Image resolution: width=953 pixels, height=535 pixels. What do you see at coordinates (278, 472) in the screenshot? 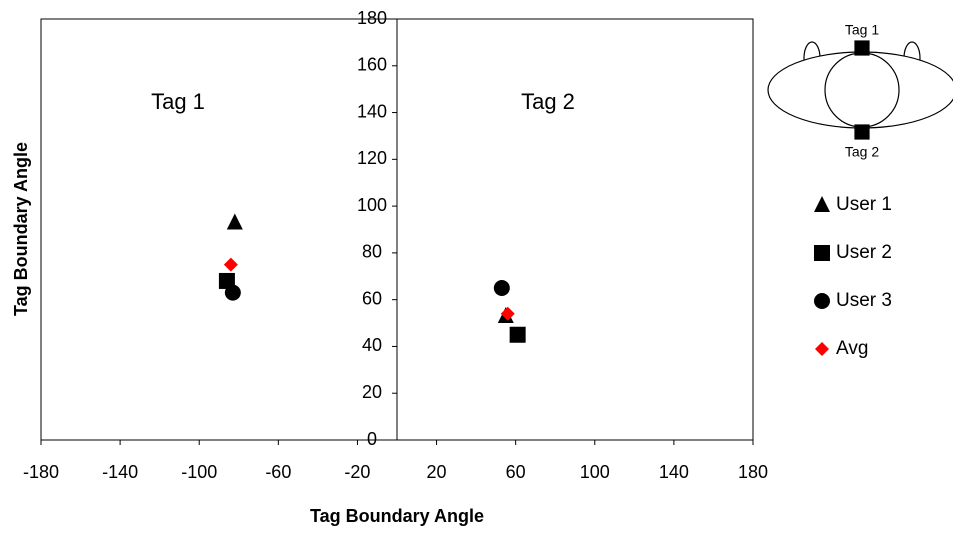
I see `x-tick-label: -60` at bounding box center [278, 472].